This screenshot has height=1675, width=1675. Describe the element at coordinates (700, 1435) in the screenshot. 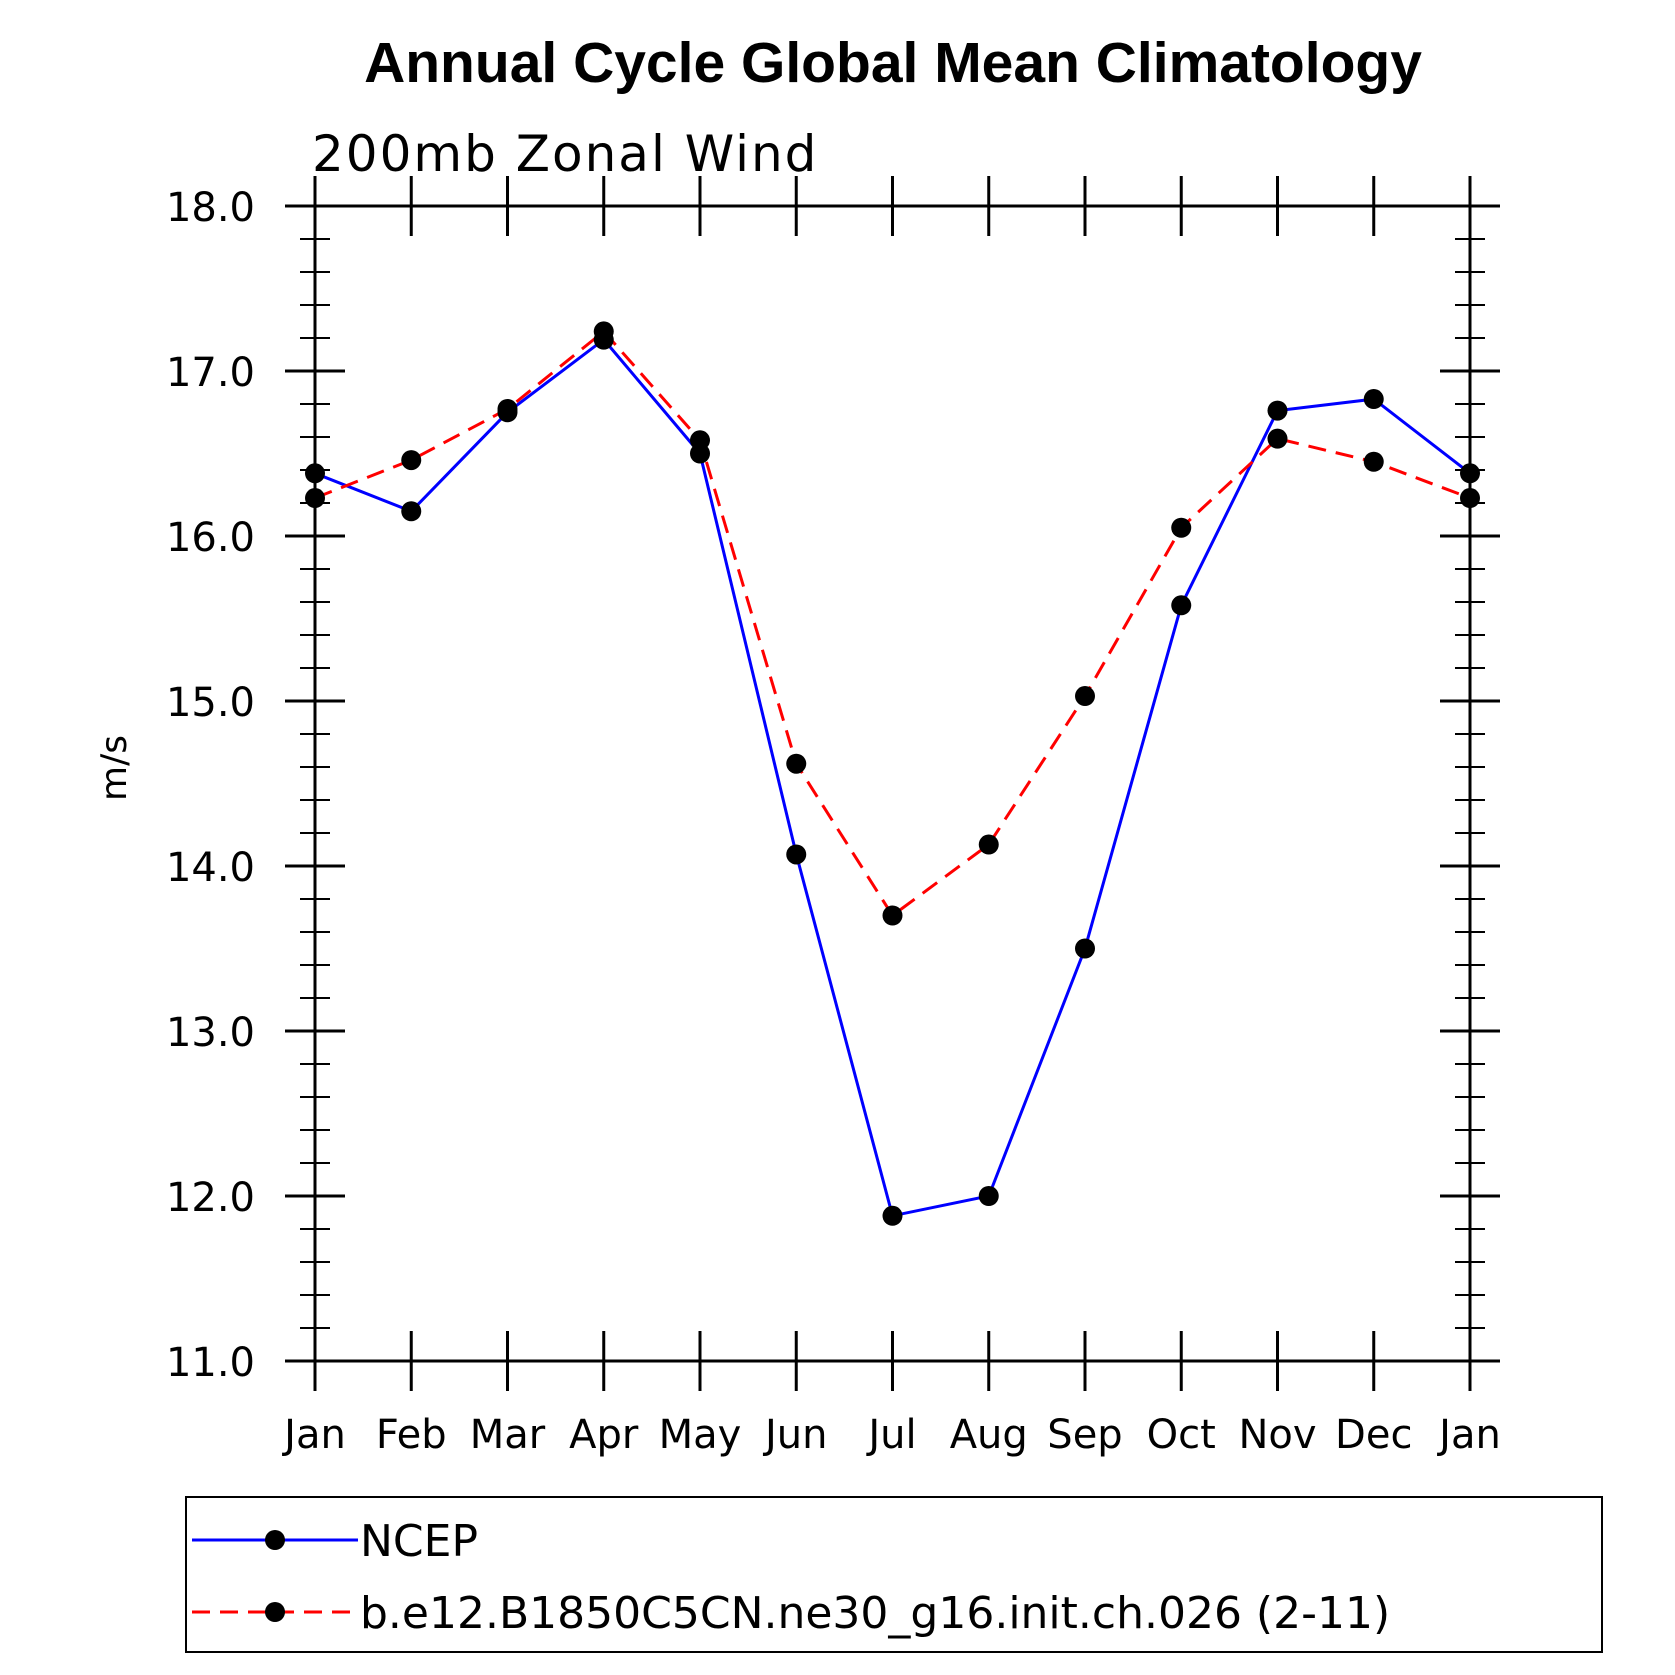

I see `x-tick-label: May` at that location.